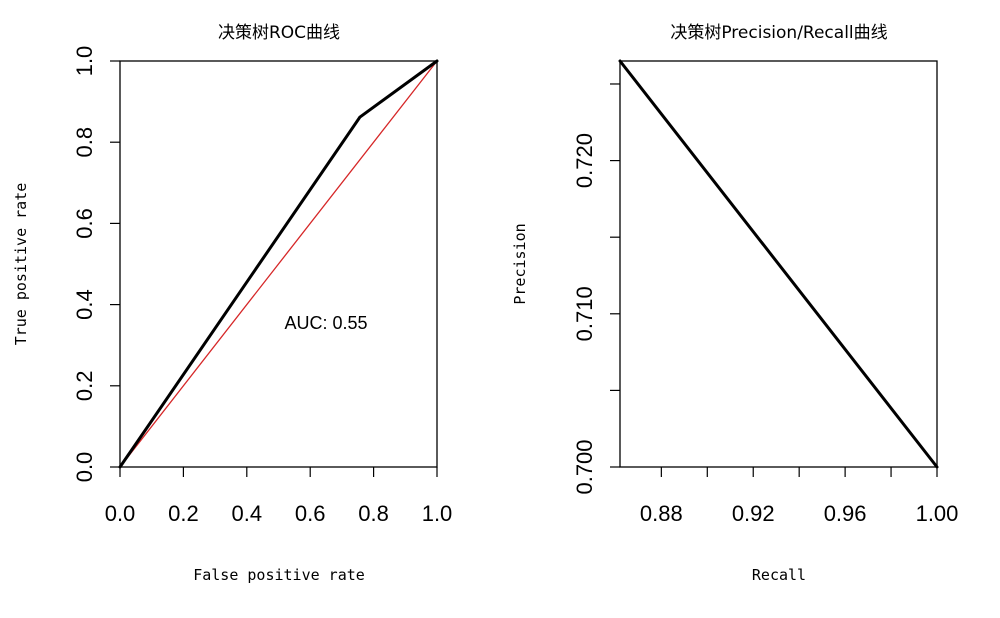  I want to click on roc-y-tick-label: 0.0, so click(84, 467).